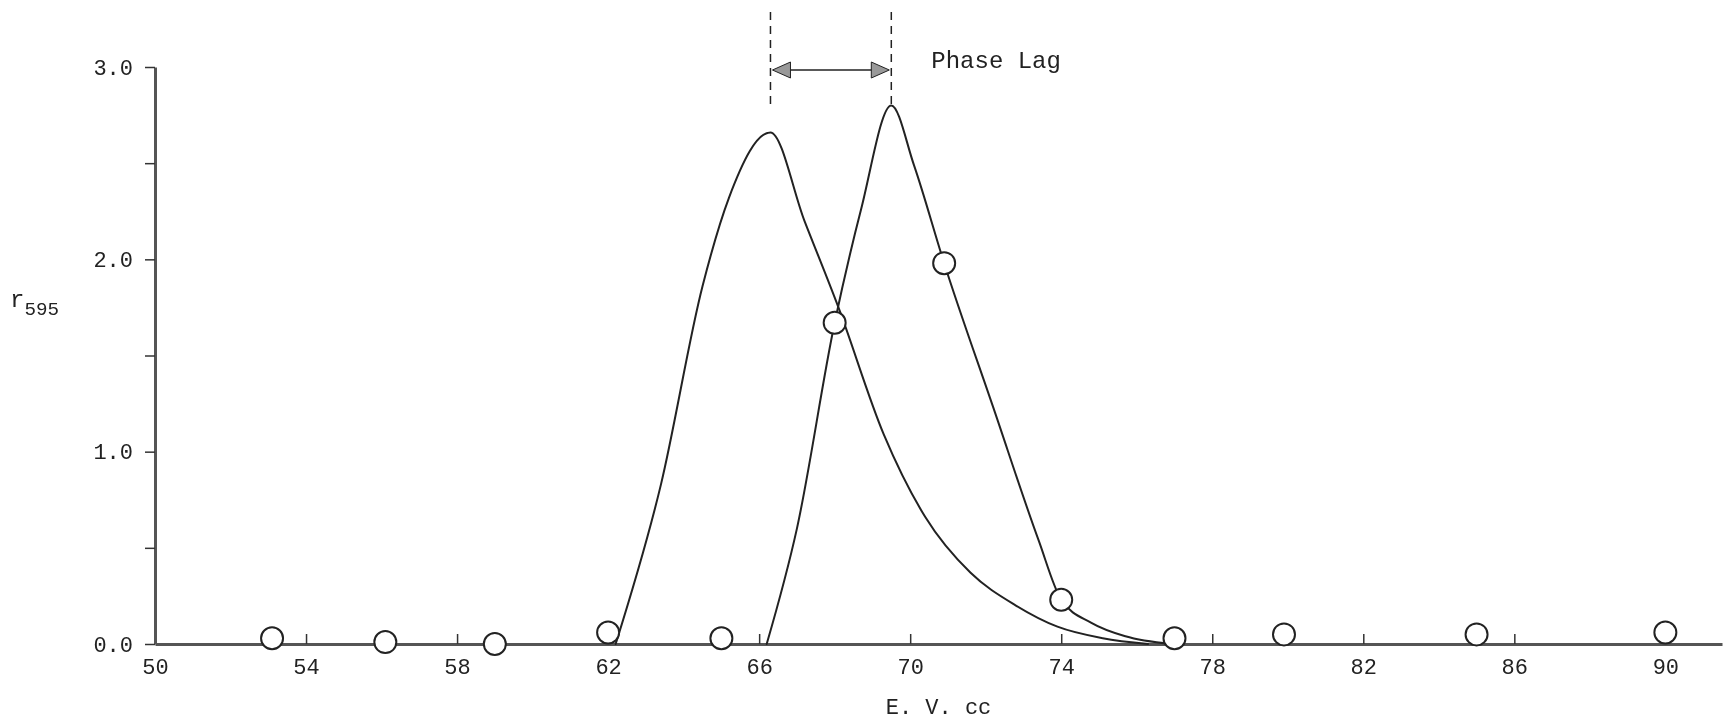 This screenshot has height=723, width=1727. Describe the element at coordinates (306, 668) in the screenshot. I see `x-tick-label: 54` at that location.